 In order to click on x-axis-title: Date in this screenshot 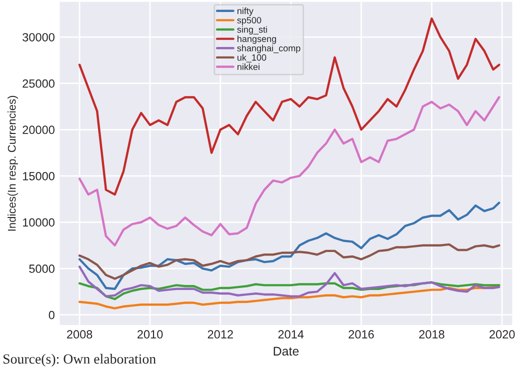, I will do `click(286, 351)`.